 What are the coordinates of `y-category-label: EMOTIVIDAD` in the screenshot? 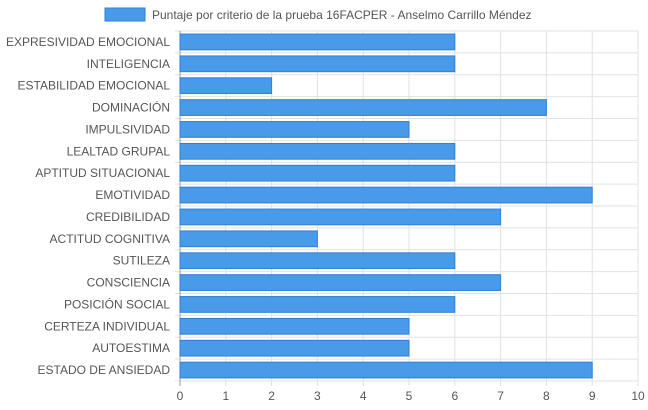 It's located at (132, 195).